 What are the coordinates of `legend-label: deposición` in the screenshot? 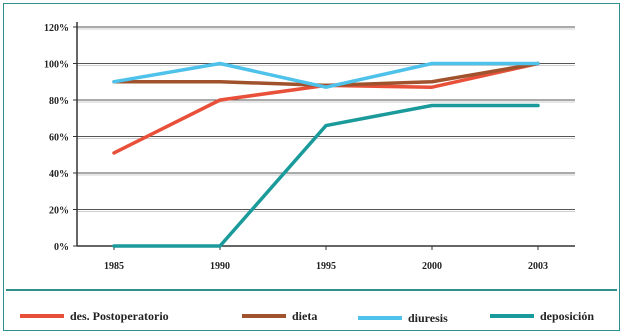 It's located at (567, 316).